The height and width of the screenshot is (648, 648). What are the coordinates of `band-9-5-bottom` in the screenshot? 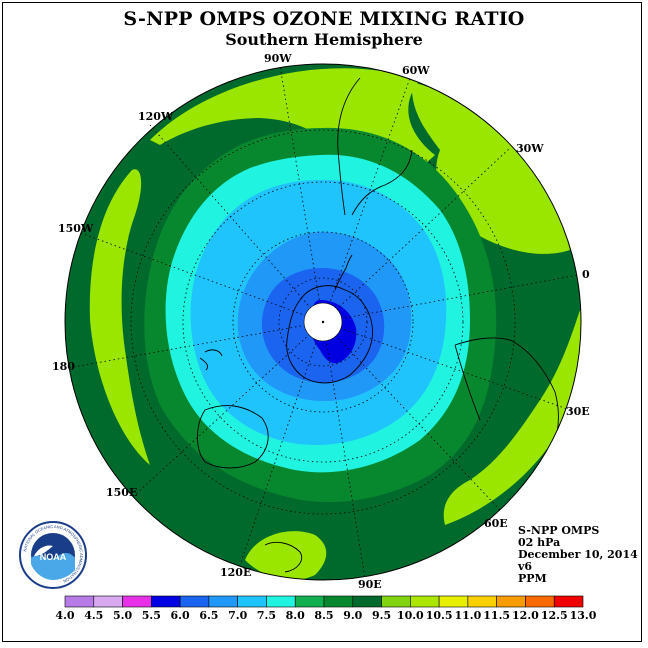 It's located at (286, 555).